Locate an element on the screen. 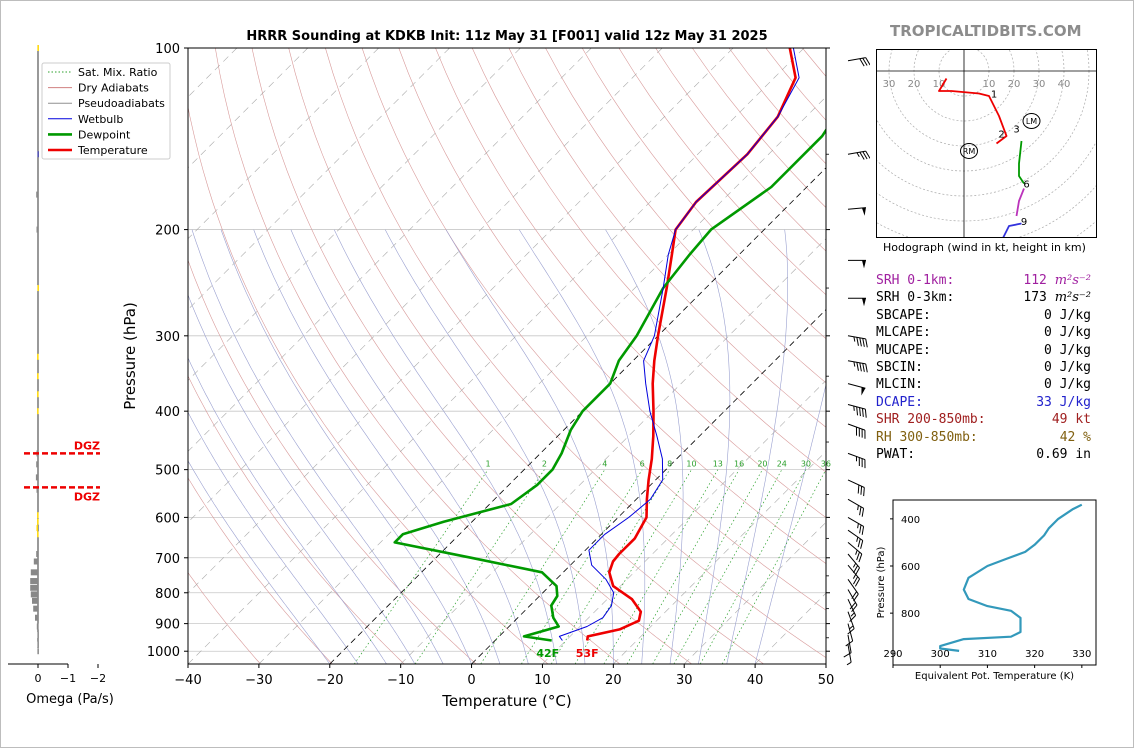 This screenshot has width=1134, height=748. x-tick-label: 50 is located at coordinates (826, 680).